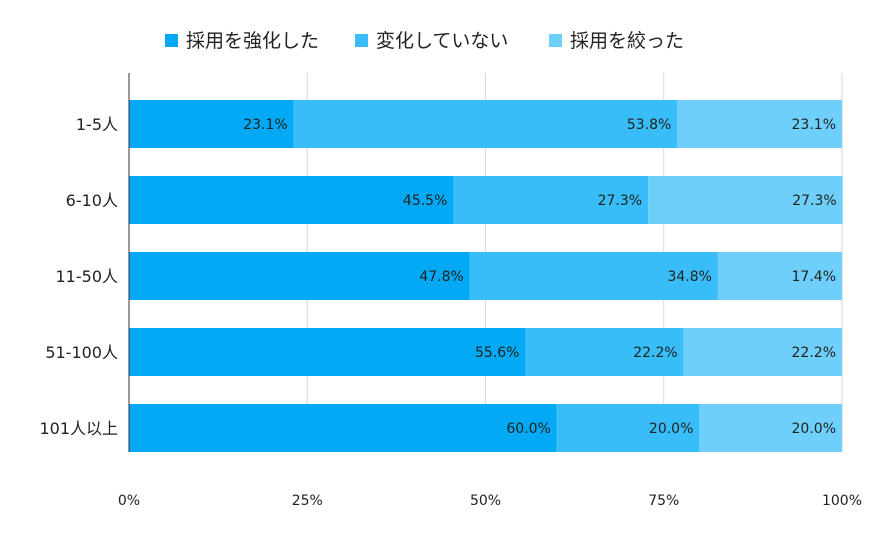  Describe the element at coordinates (528, 429) in the screenshot. I see `data-label: 60.0%` at that location.